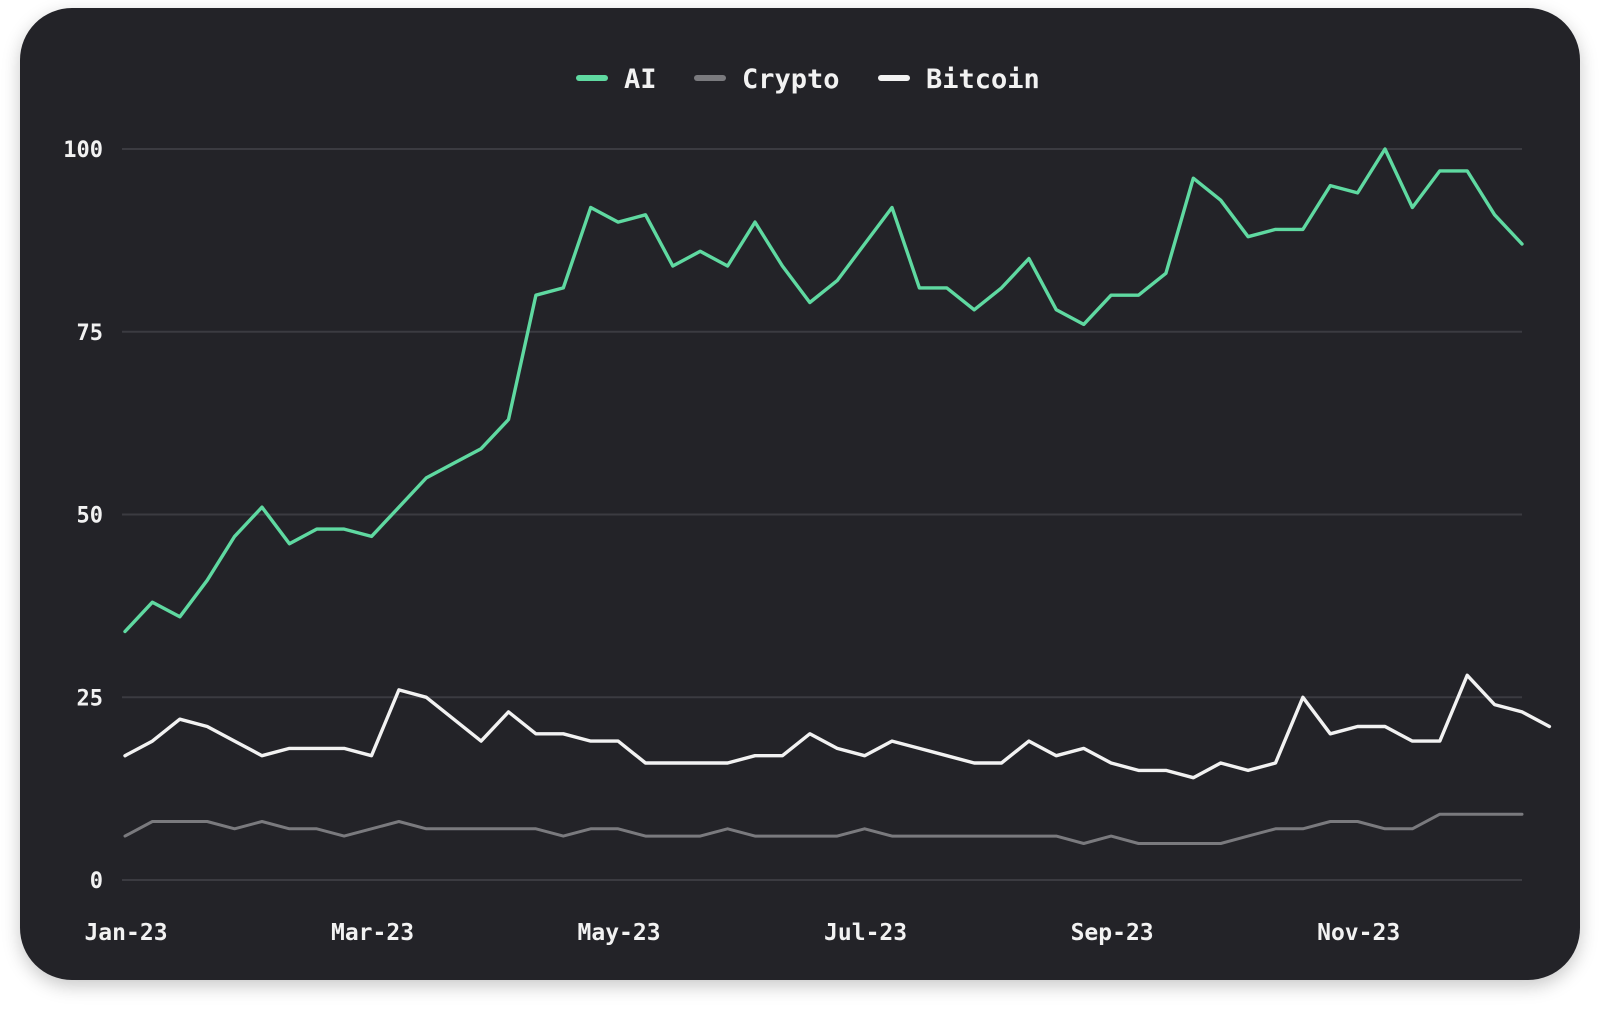  Describe the element at coordinates (791, 79) in the screenshot. I see `legend-label-crypto: Crypto` at that location.